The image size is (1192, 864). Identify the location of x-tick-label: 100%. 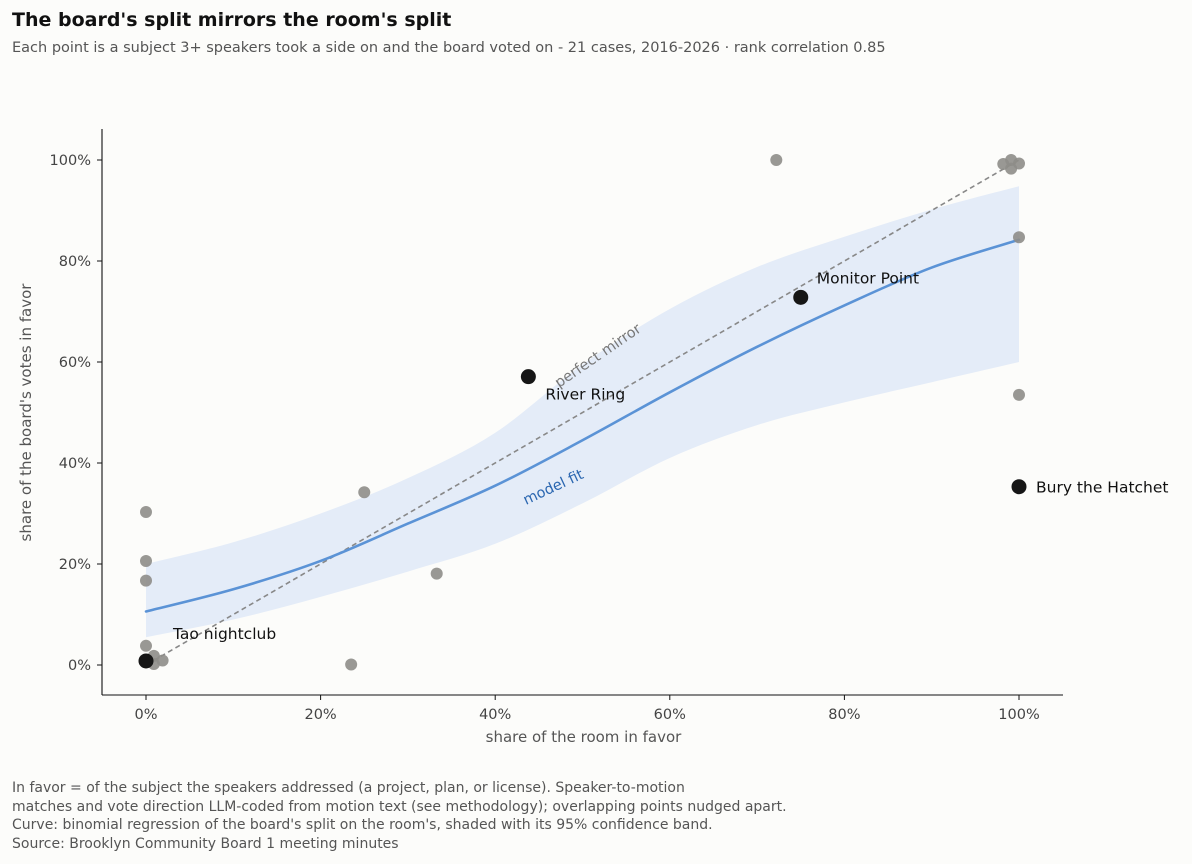
(1018, 715).